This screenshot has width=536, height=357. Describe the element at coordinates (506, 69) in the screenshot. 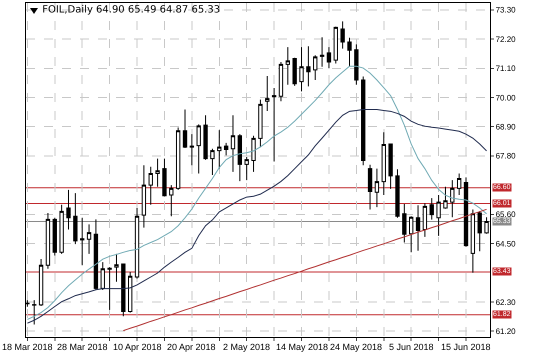

I see `y-tick-label: 71.10` at that location.